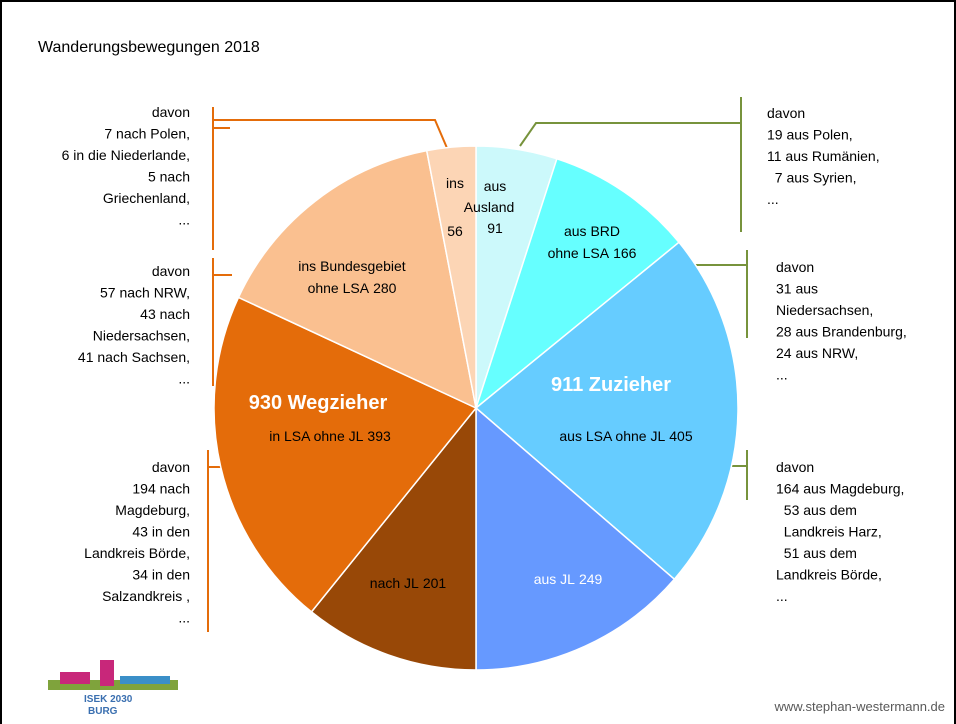  Describe the element at coordinates (859, 706) in the screenshot. I see `footer: www.stephan-westermann.de` at that location.